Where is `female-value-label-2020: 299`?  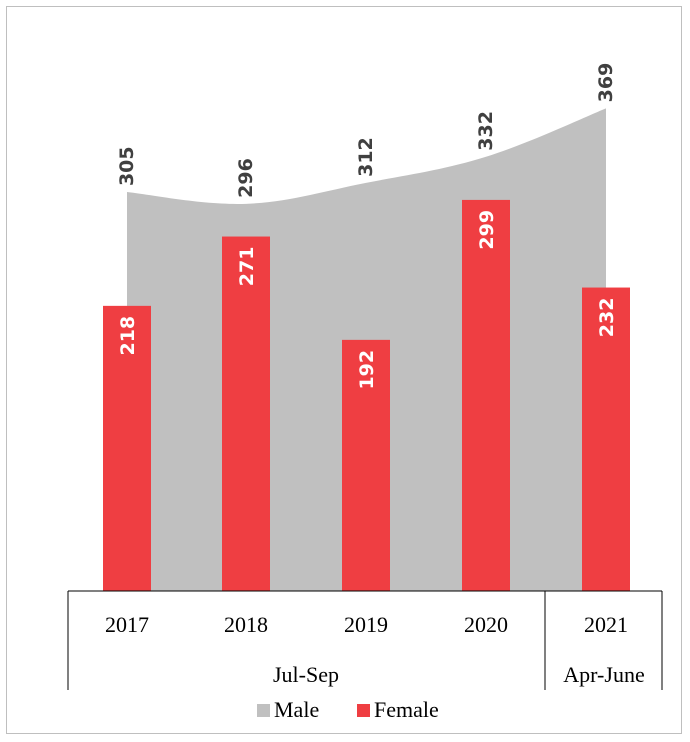 female-value-label-2020: 299 is located at coordinates (487, 230).